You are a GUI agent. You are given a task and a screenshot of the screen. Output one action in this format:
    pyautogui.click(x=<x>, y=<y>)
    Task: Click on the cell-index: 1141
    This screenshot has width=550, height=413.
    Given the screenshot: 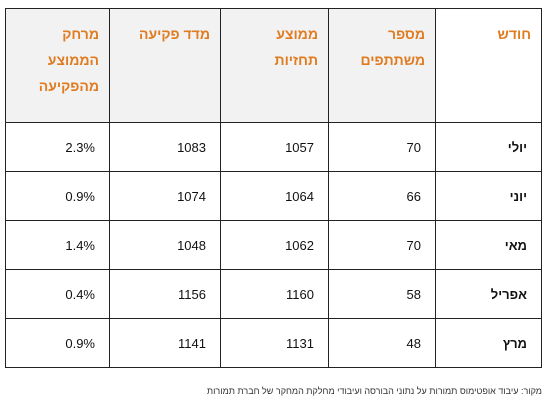 What is the action you would take?
    pyautogui.click(x=165, y=343)
    